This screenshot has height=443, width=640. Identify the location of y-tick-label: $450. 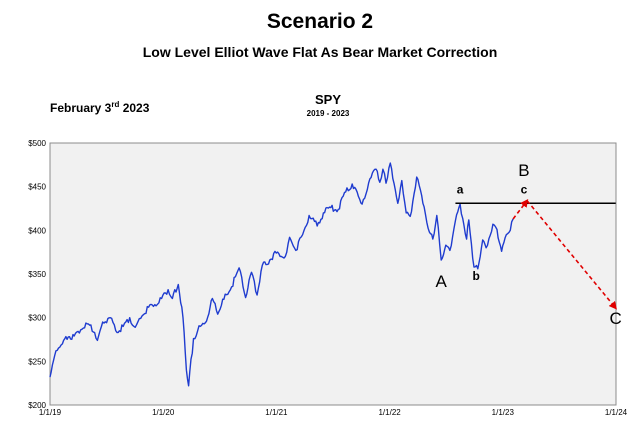
(37, 187).